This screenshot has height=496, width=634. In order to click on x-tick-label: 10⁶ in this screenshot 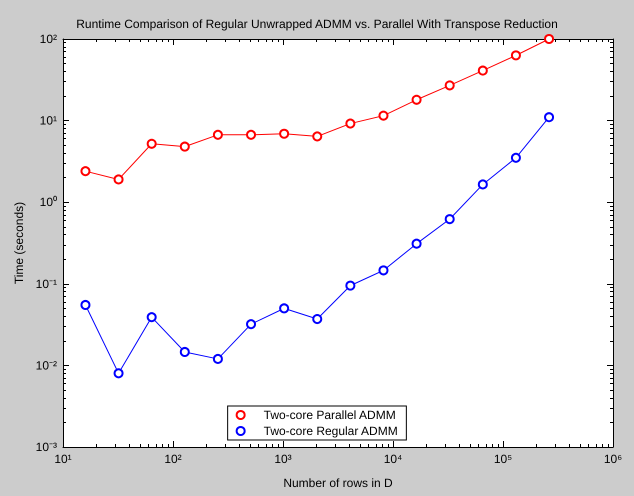, I will do `click(613, 459)`.